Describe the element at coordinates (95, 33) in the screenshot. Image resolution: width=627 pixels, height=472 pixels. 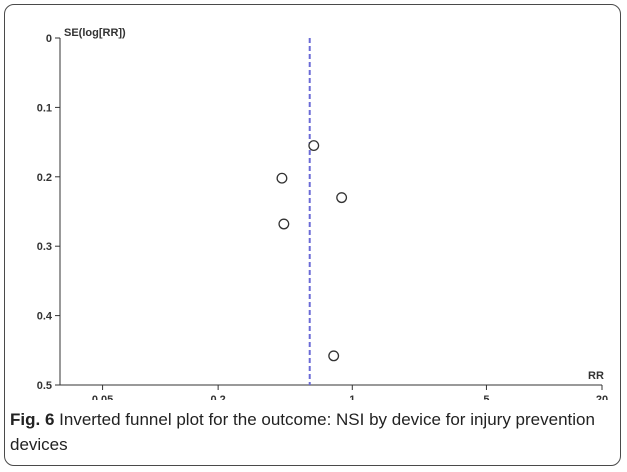
I see `y-axis-label: SE(log[RR])` at that location.